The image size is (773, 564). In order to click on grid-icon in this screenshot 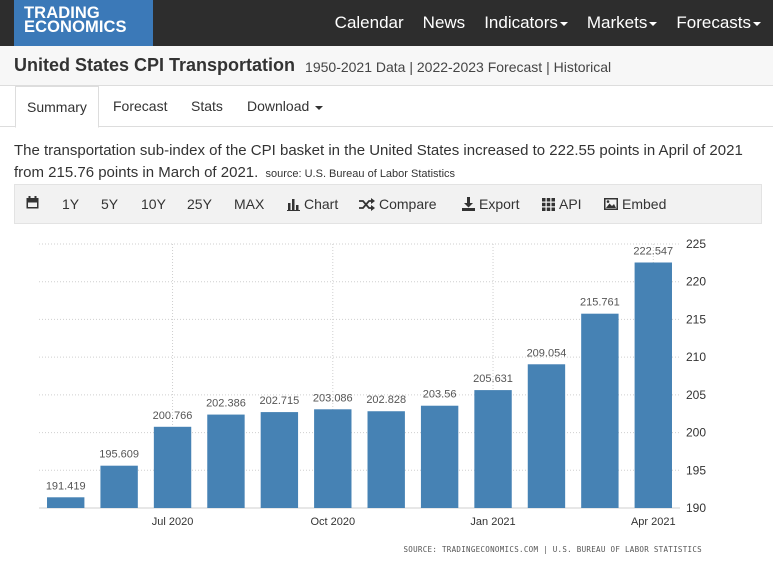, I will do `click(548, 204)`.